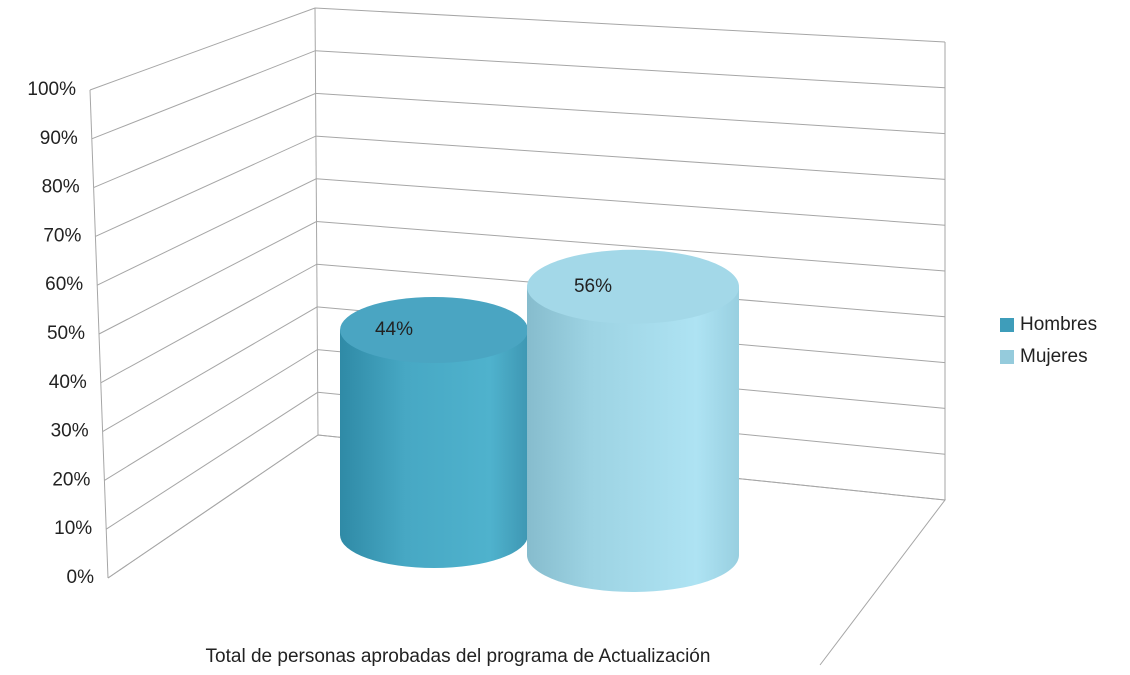  I want to click on legend-label: Hombres, so click(1058, 324).